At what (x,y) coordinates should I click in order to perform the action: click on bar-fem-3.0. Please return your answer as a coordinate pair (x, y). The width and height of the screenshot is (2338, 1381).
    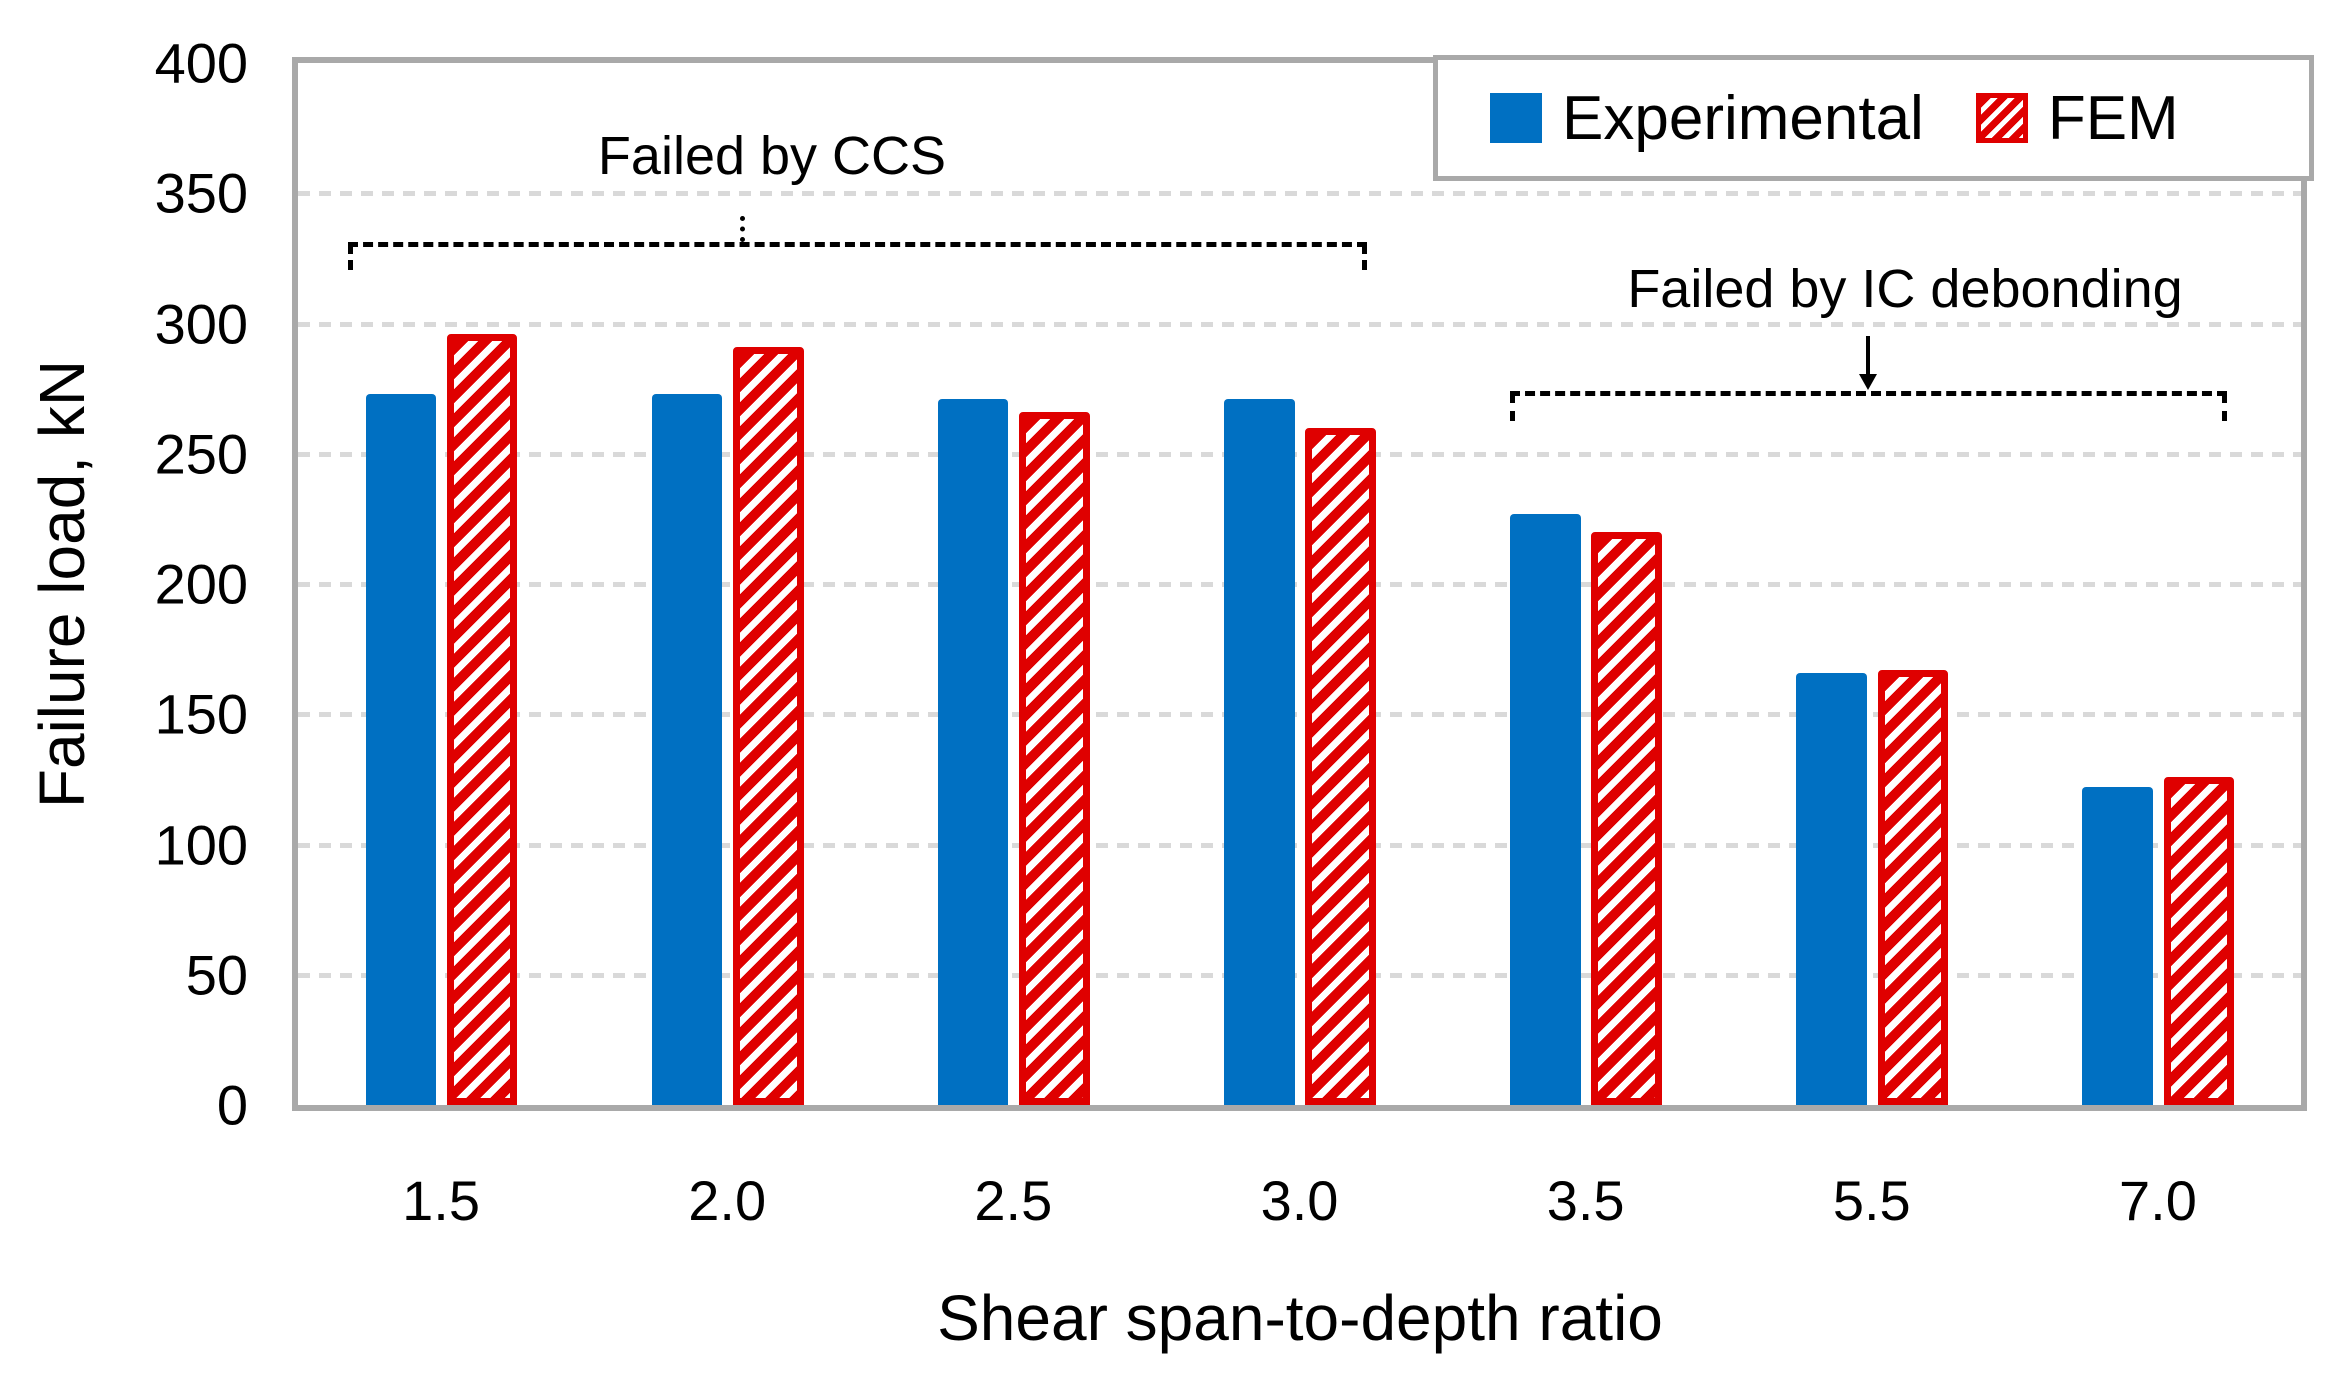
    Looking at the image, I should click on (1340, 766).